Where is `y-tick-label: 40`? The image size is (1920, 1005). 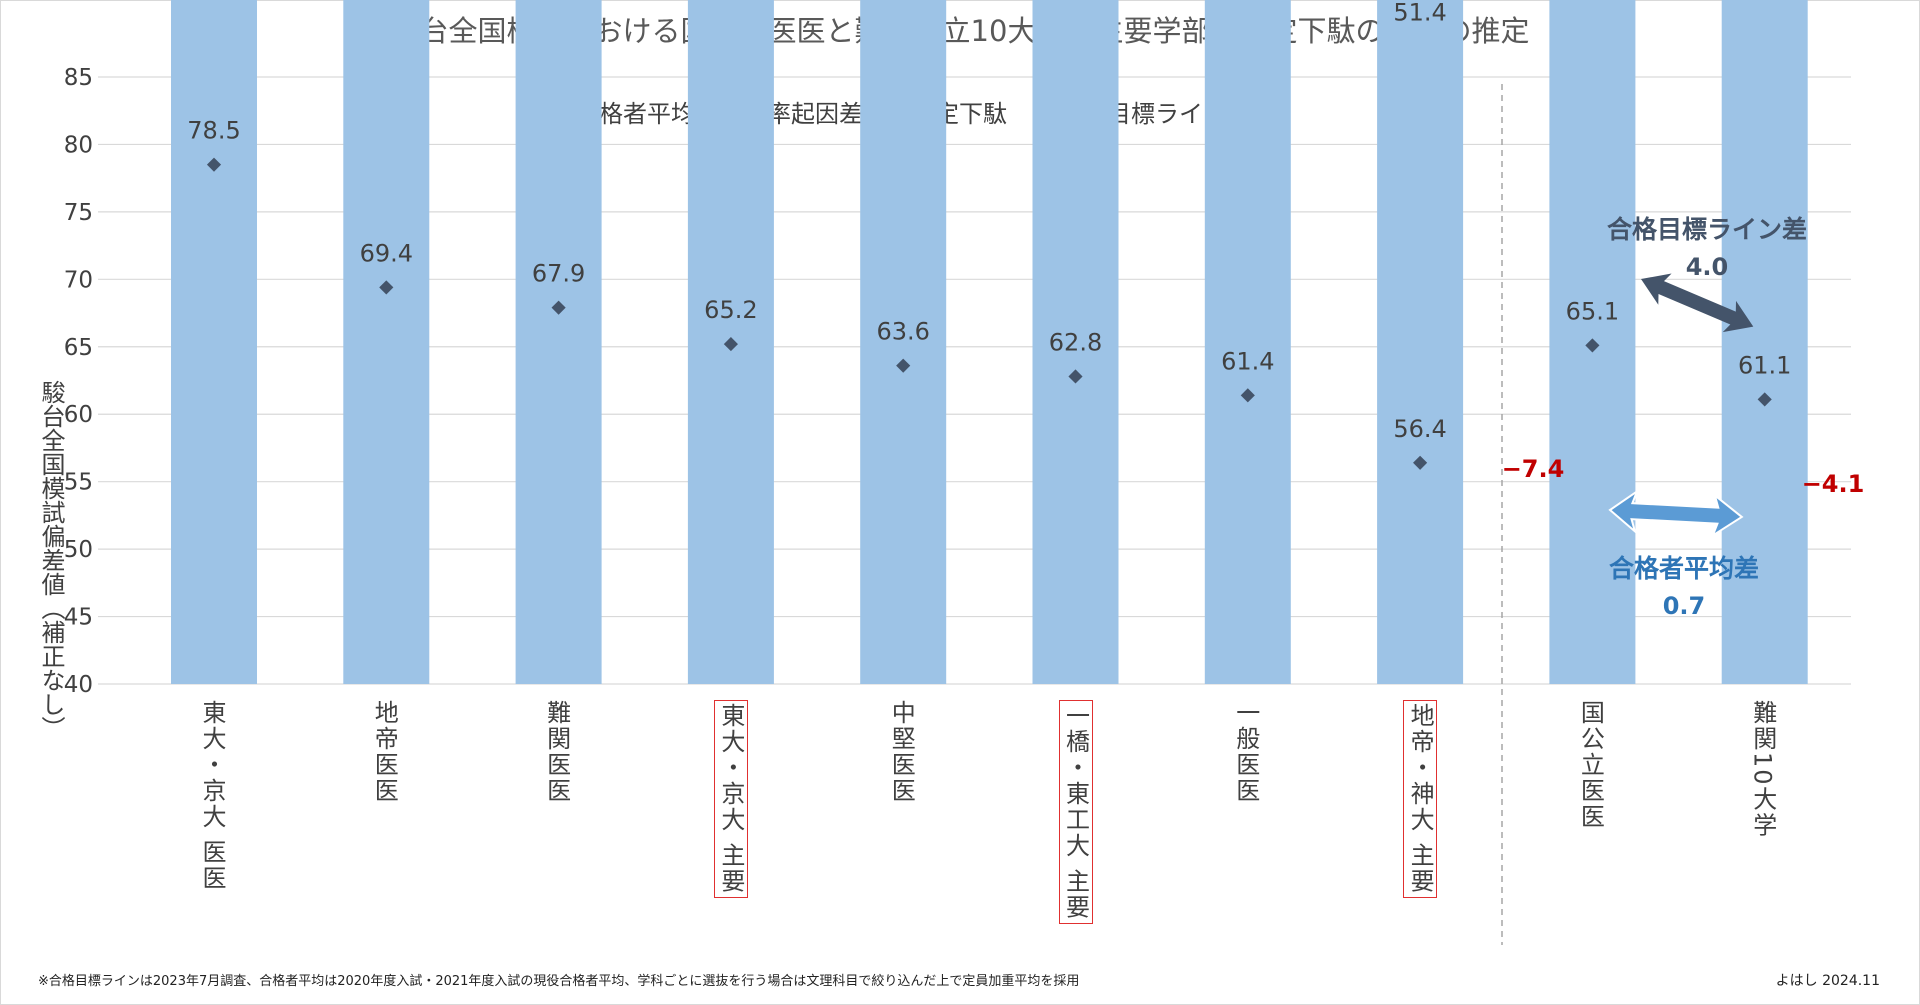
y-tick-label: 40 is located at coordinates (78, 685).